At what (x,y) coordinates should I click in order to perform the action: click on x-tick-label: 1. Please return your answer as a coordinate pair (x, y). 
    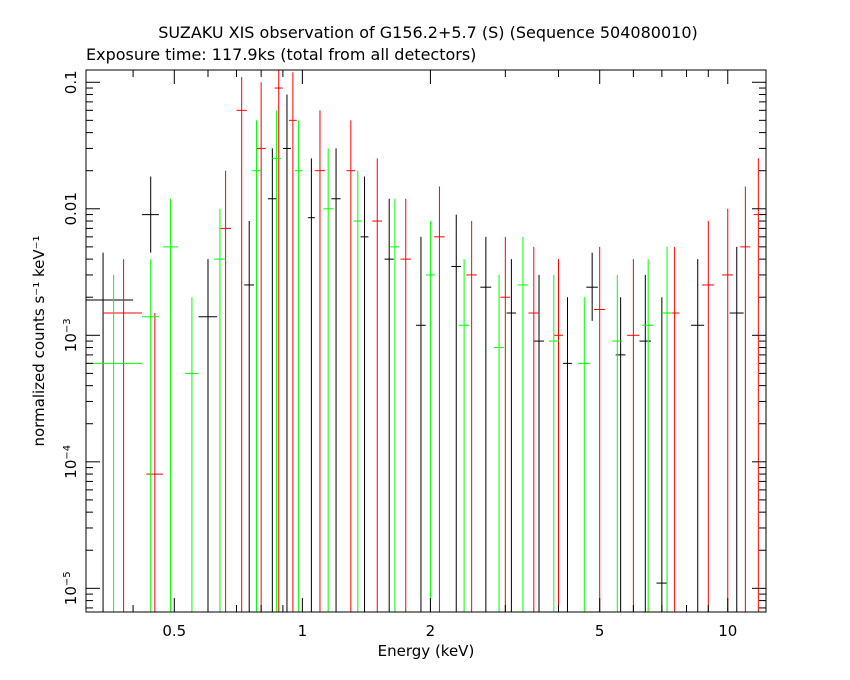
    Looking at the image, I should click on (303, 631).